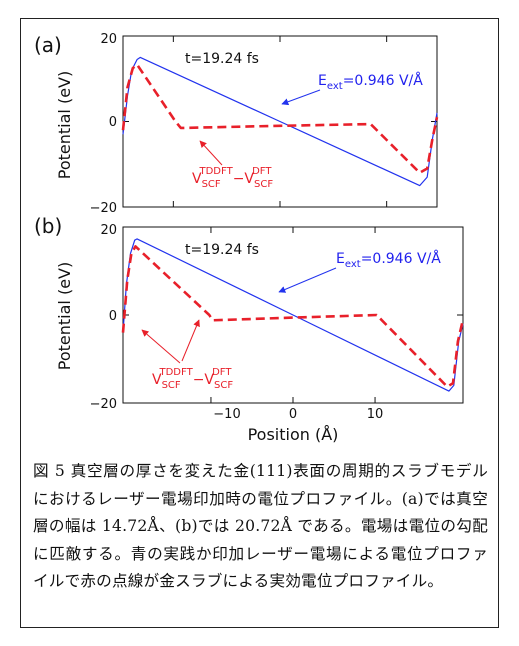  I want to click on panel-b-xtick-neg10: −10, so click(226, 414).